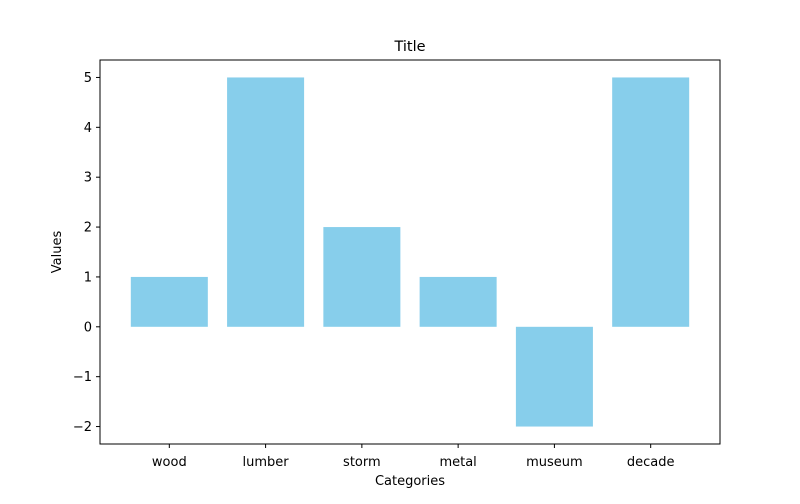 This screenshot has width=800, height=504. What do you see at coordinates (86, 253) in the screenshot?
I see `y-axis: −2 −1 0 1 2 3 4 5` at bounding box center [86, 253].